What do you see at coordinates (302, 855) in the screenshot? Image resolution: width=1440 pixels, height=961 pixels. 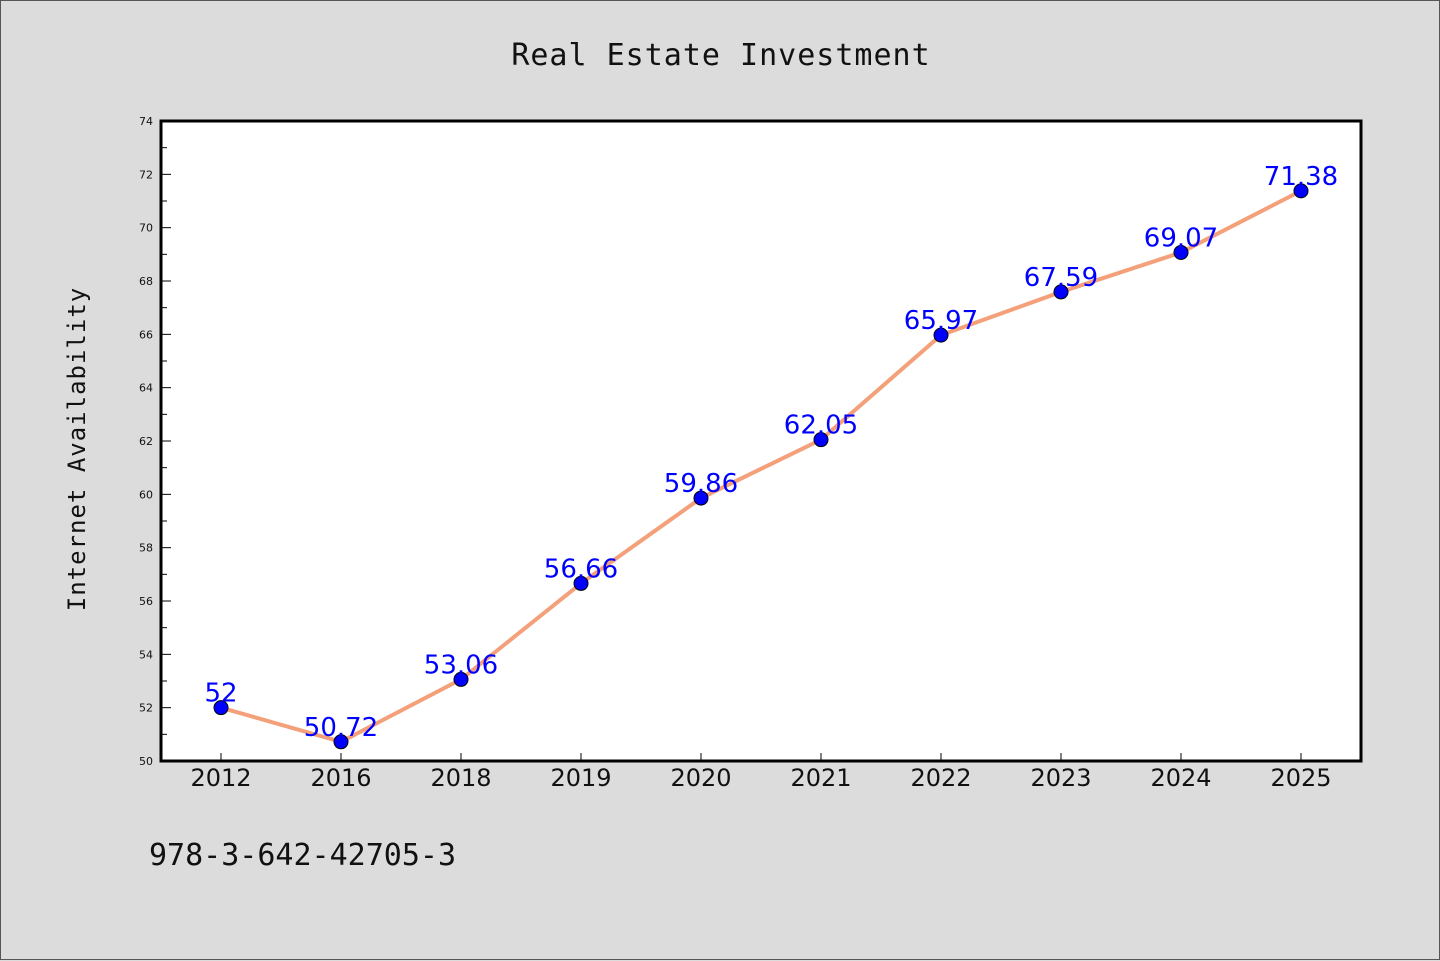 I see `footer-isbn: 978-3-642-42705-3` at bounding box center [302, 855].